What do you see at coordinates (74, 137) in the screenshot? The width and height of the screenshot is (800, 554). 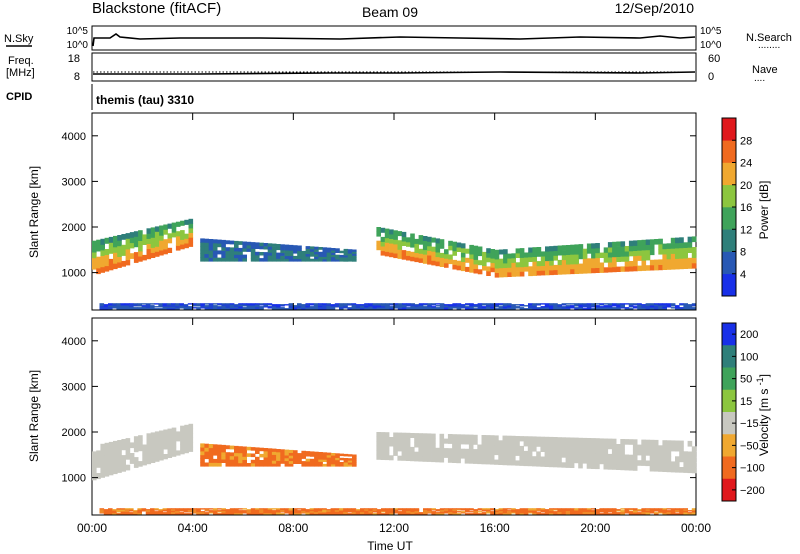 I see `y-tick-label: 4000` at bounding box center [74, 137].